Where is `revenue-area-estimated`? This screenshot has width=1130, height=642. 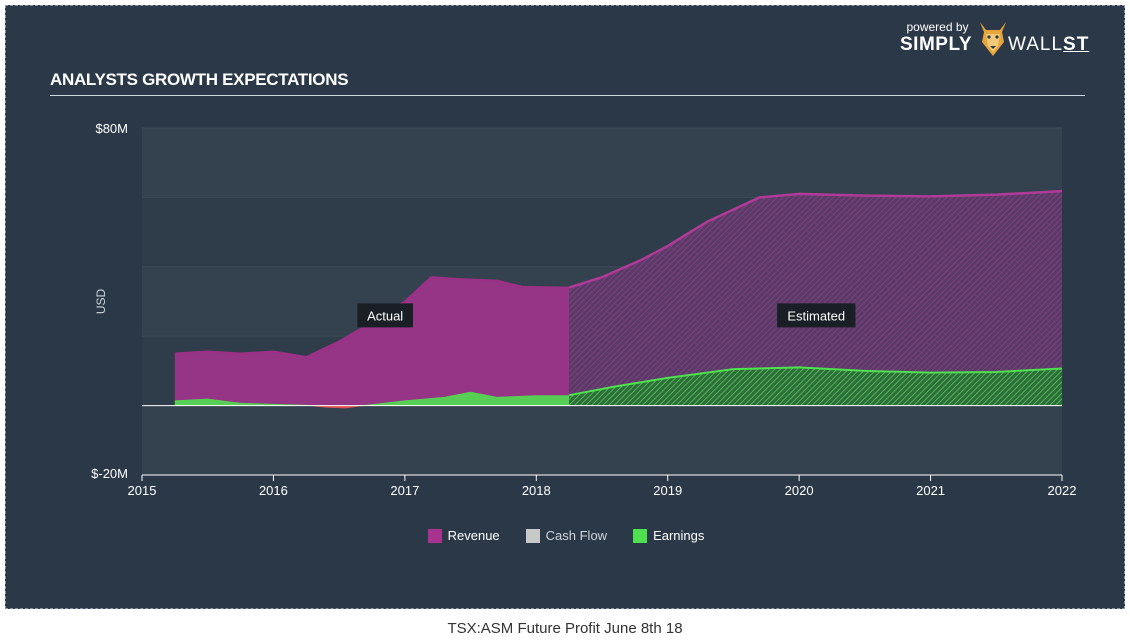 revenue-area-estimated is located at coordinates (815, 298).